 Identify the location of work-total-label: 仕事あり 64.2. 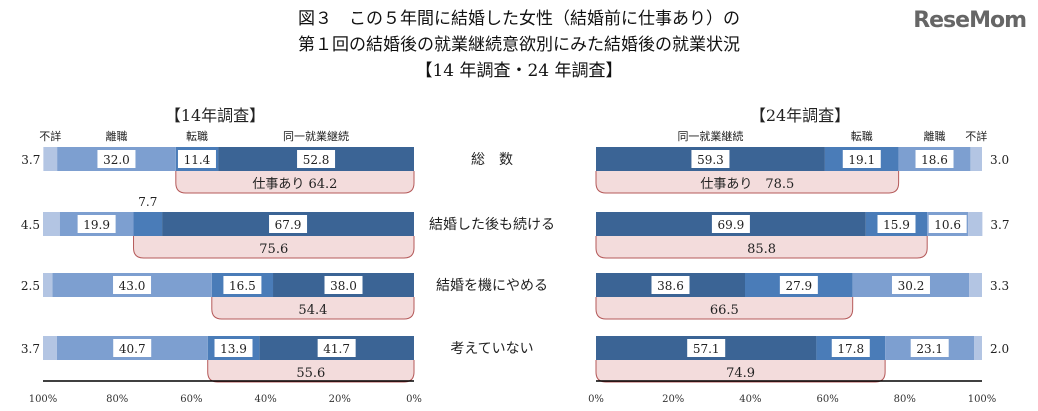
(294, 184).